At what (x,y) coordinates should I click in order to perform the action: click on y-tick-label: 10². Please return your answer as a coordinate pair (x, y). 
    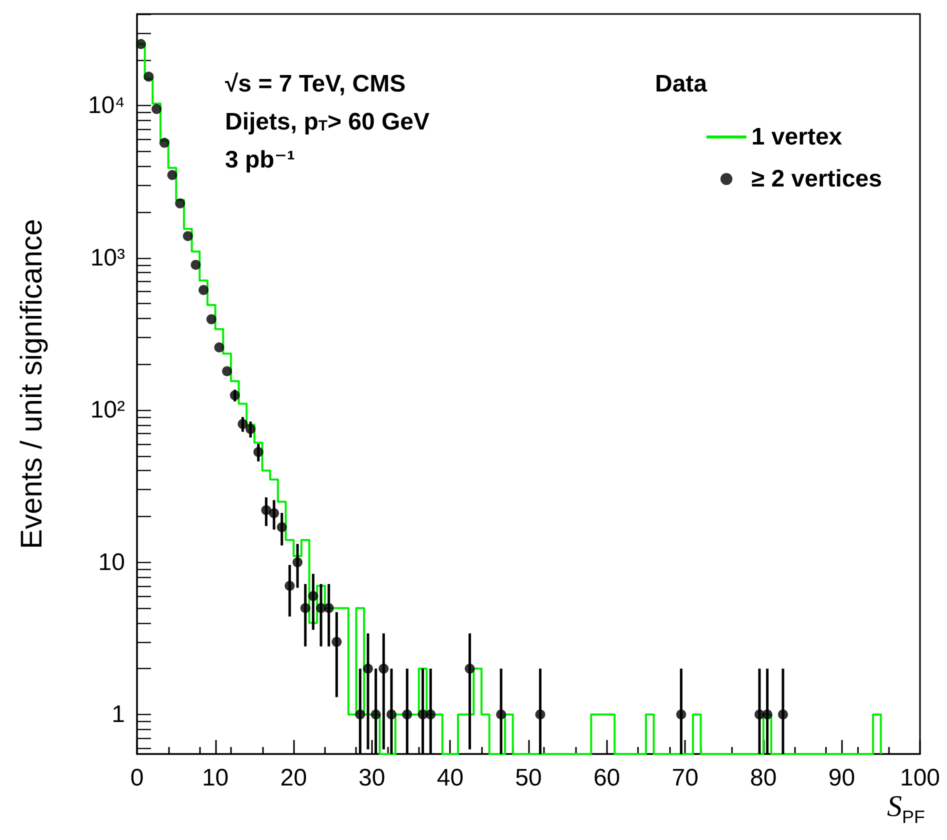
    Looking at the image, I should click on (108, 410).